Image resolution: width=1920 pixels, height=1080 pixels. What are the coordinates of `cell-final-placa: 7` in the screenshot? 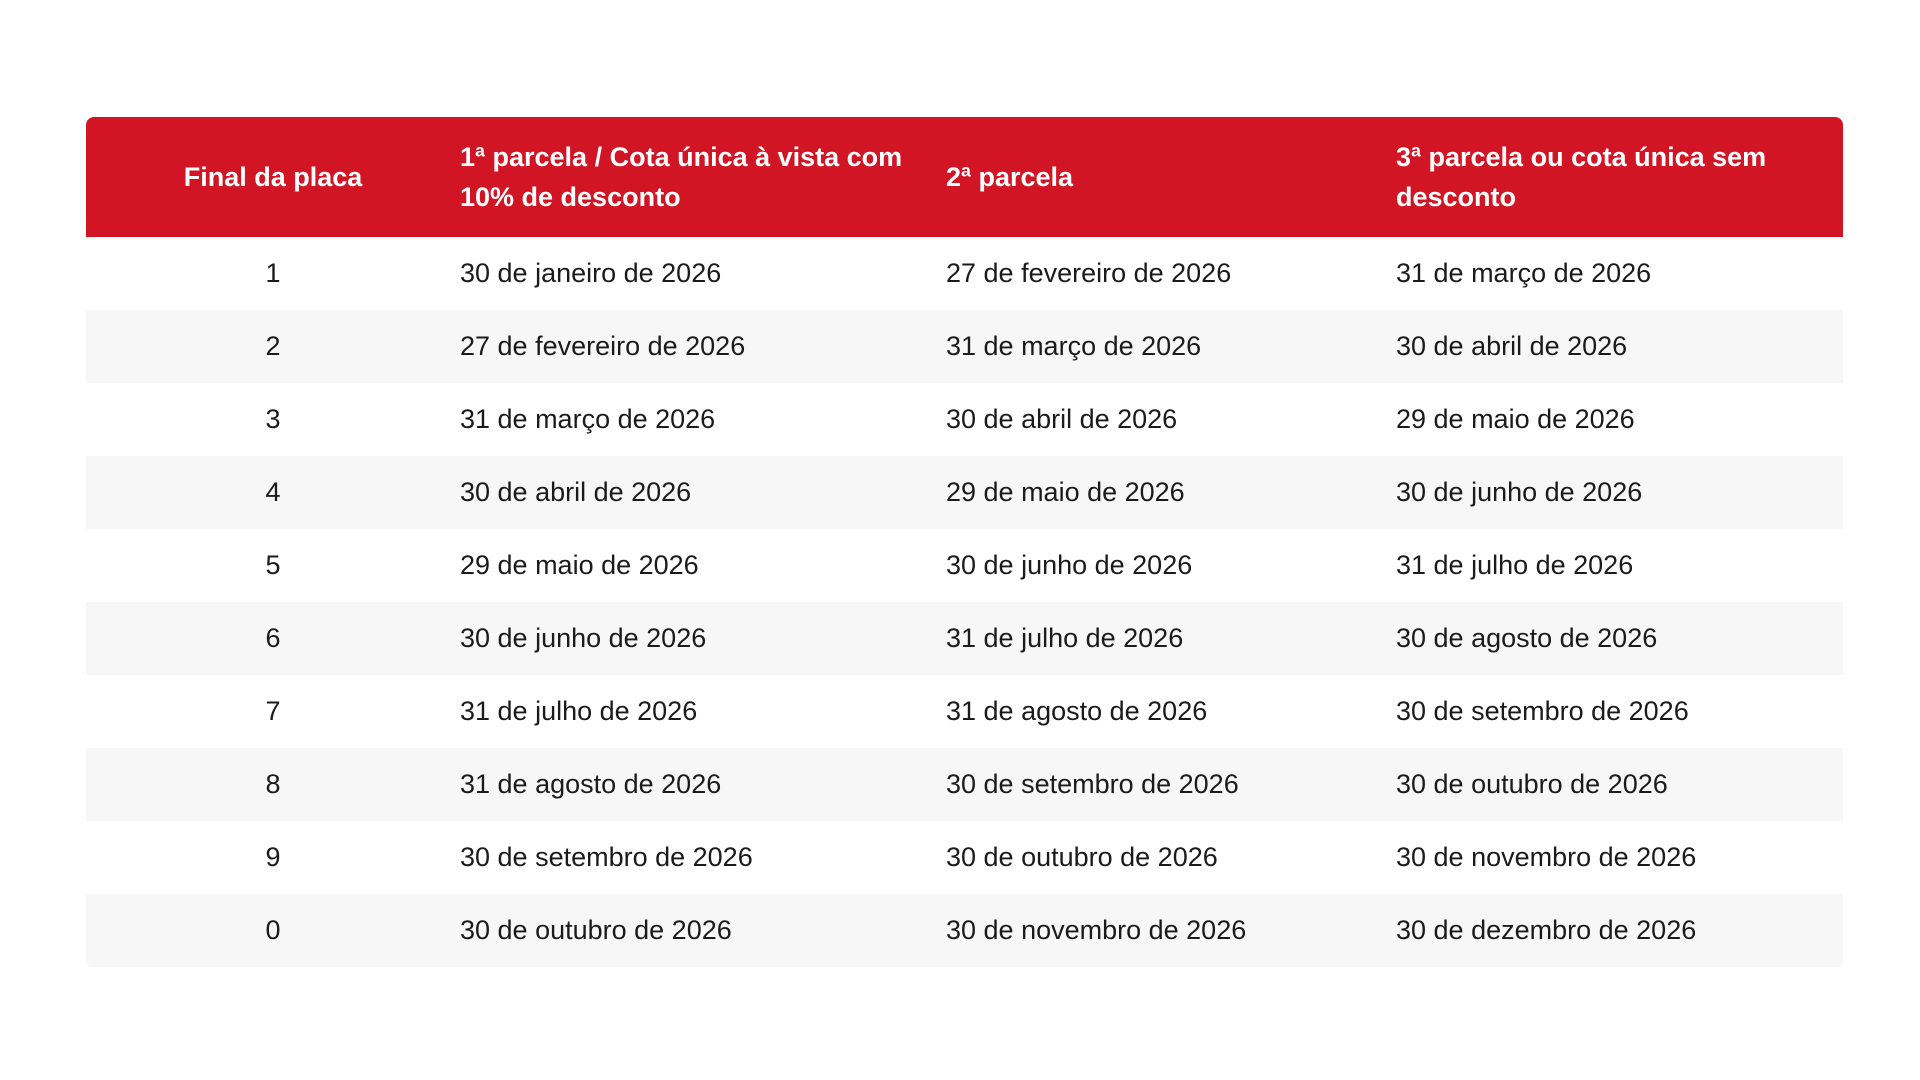 It's located at (273, 711).